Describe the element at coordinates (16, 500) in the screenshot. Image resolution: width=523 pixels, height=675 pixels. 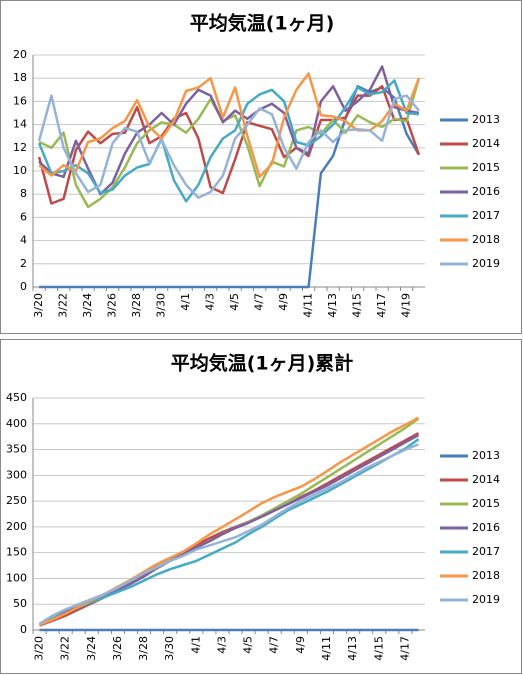
I see `y-tick-label: 250` at that location.